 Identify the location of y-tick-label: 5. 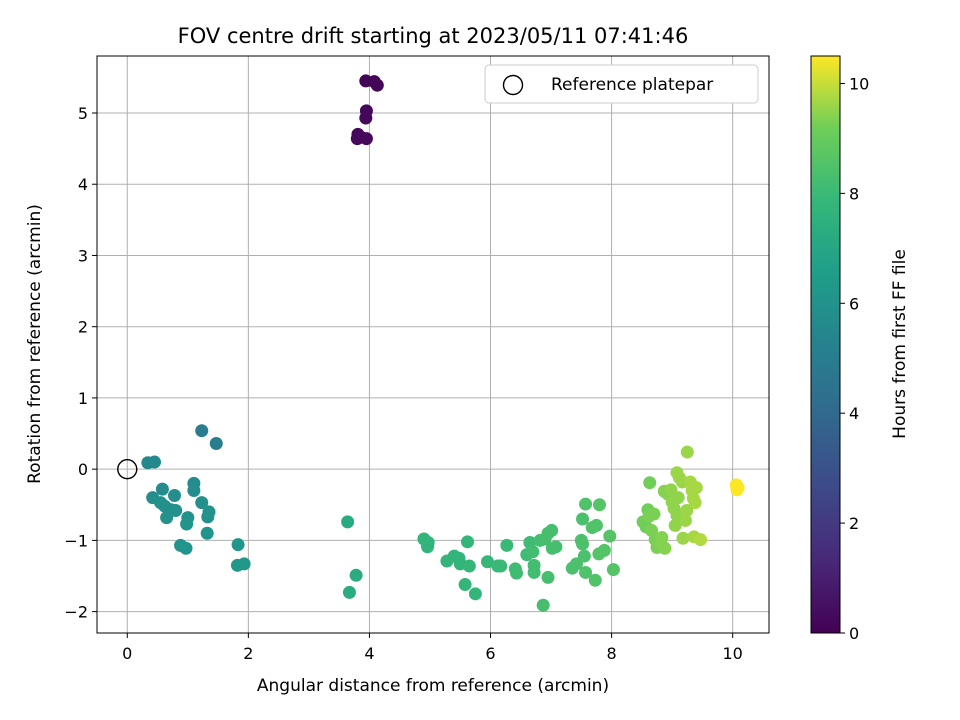
(83, 113).